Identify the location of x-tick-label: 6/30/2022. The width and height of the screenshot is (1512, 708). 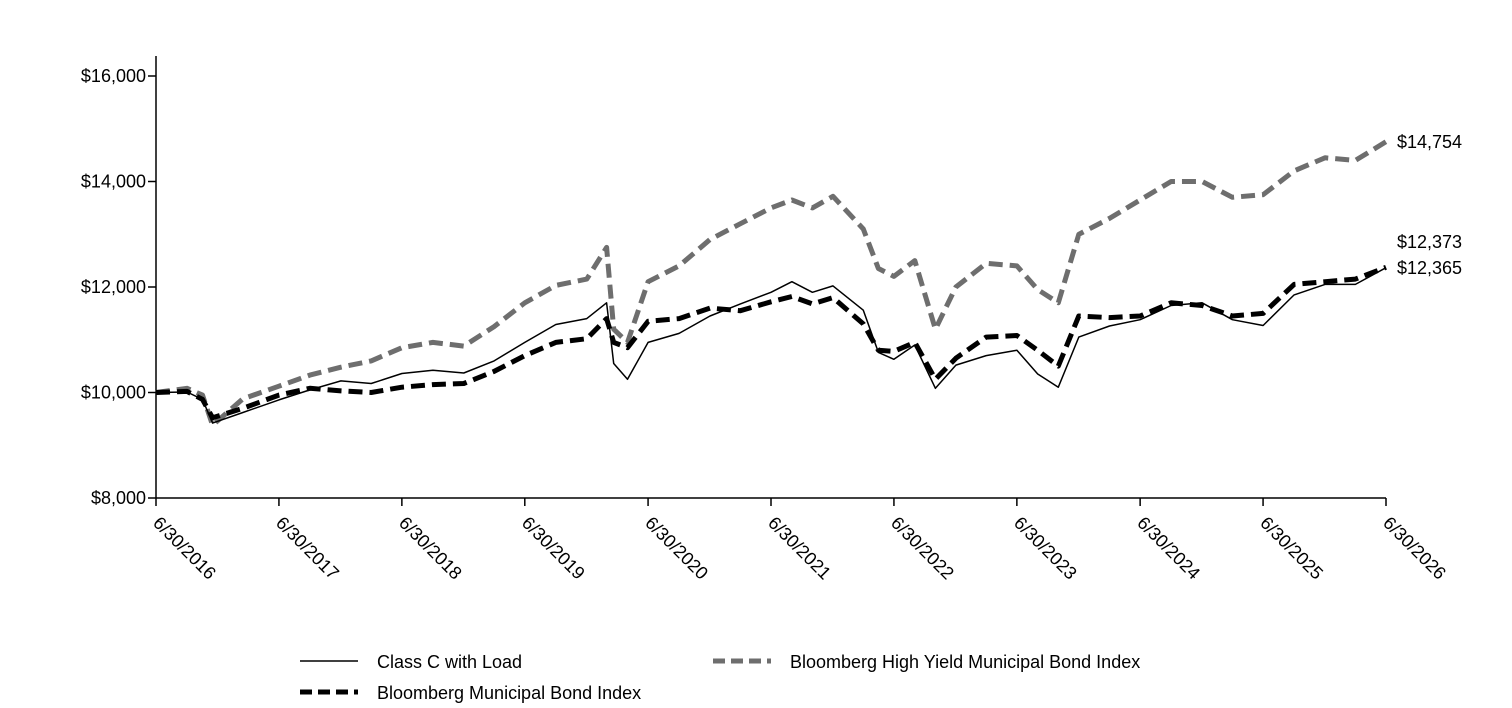
(922, 548).